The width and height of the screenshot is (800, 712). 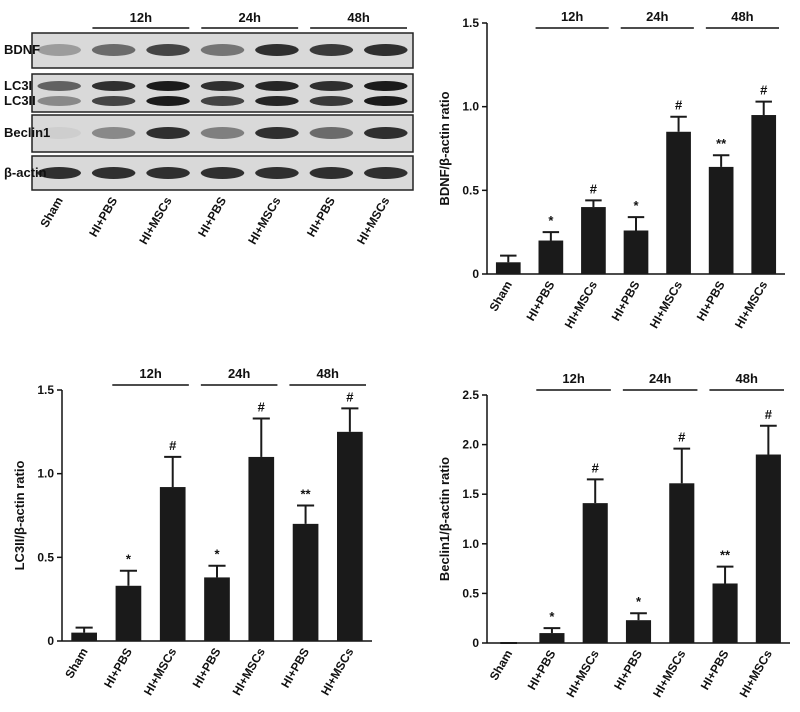 What do you see at coordinates (19, 516) in the screenshot?
I see `y-axis-title: LC3II/β-actin ratio` at bounding box center [19, 516].